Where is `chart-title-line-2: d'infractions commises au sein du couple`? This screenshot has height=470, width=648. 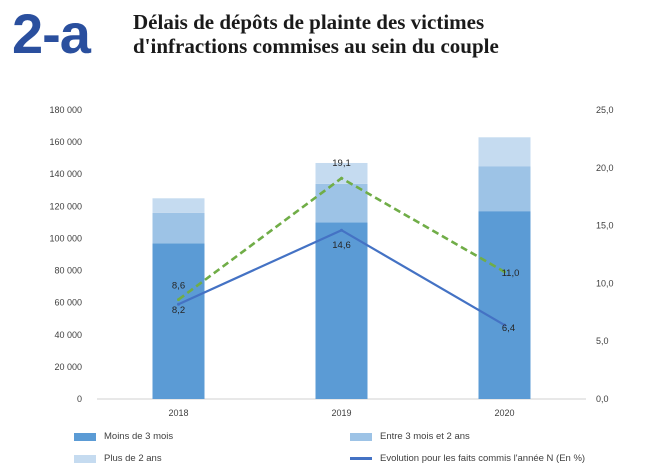 chart-title-line-2: d'infractions commises au sein du couple is located at coordinates (316, 46).